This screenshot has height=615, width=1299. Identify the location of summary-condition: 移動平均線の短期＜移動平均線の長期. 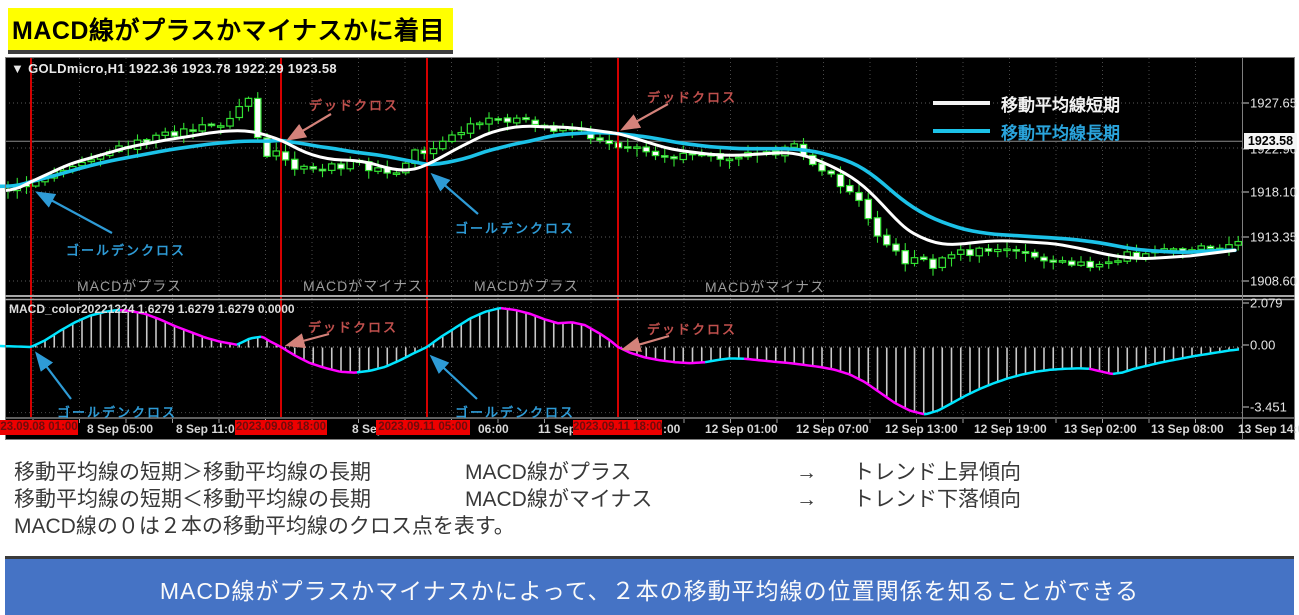
(192, 499).